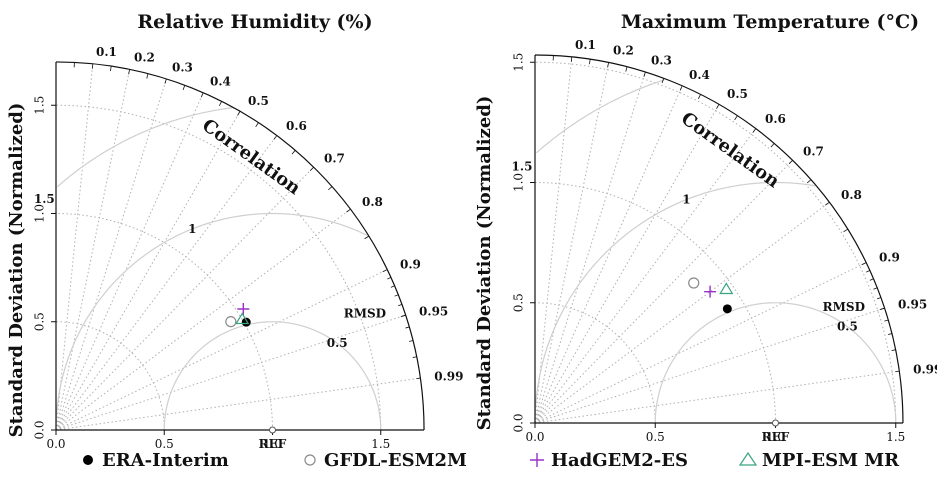 The height and width of the screenshot is (477, 937). What do you see at coordinates (537, 460) in the screenshot?
I see `legend-hadgem2-es-marker` at bounding box center [537, 460].